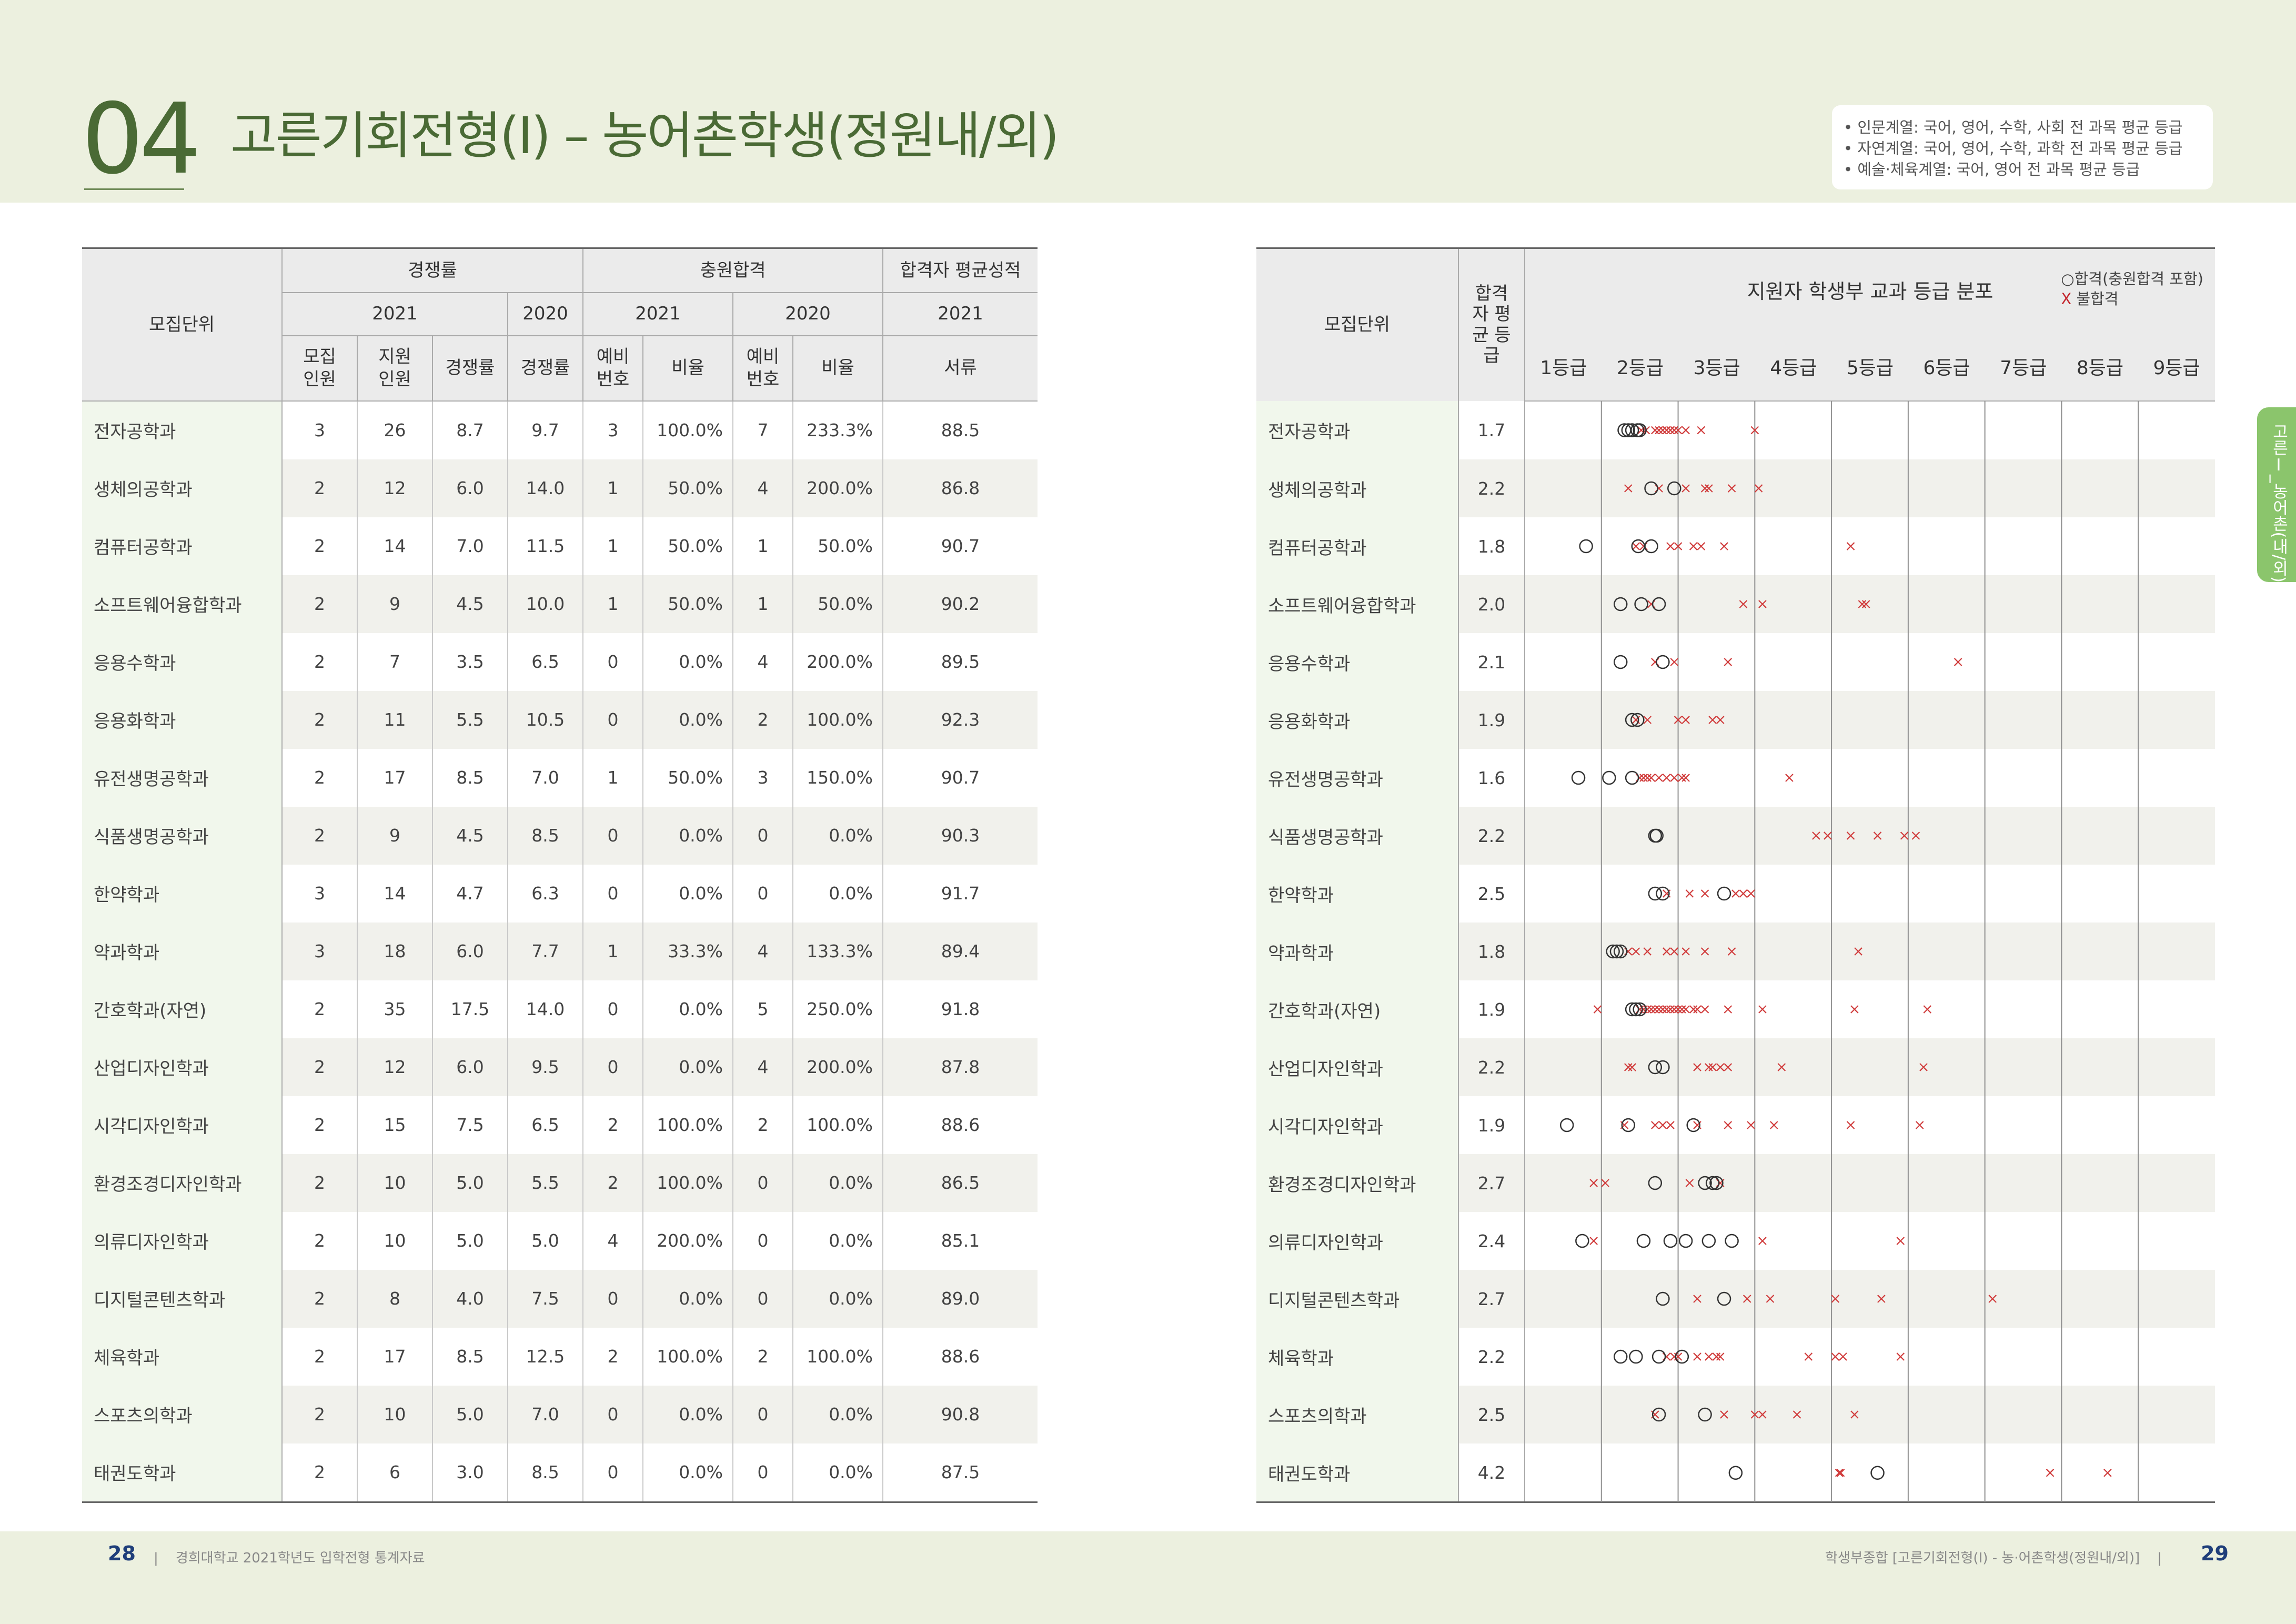 This screenshot has width=2296, height=1624. What do you see at coordinates (545, 314) in the screenshot?
I see `header-comp-2020: 2020` at bounding box center [545, 314].